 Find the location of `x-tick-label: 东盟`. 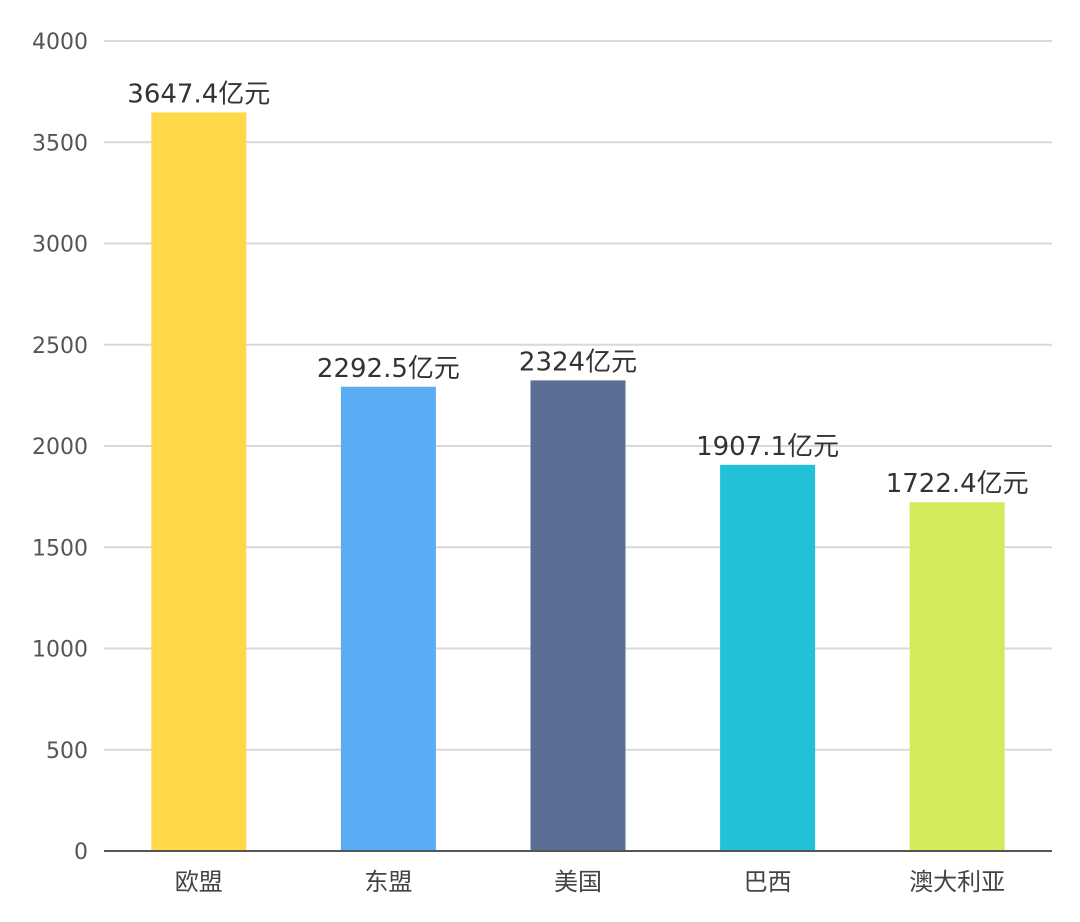

x-tick-label: 东盟 is located at coordinates (388, 882).